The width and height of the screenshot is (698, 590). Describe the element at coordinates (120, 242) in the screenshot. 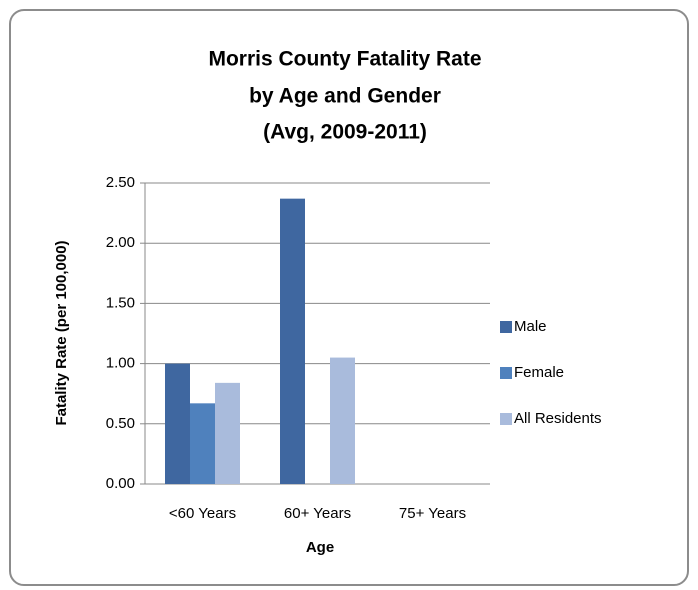

I see `y-tick-label: 2.00` at that location.